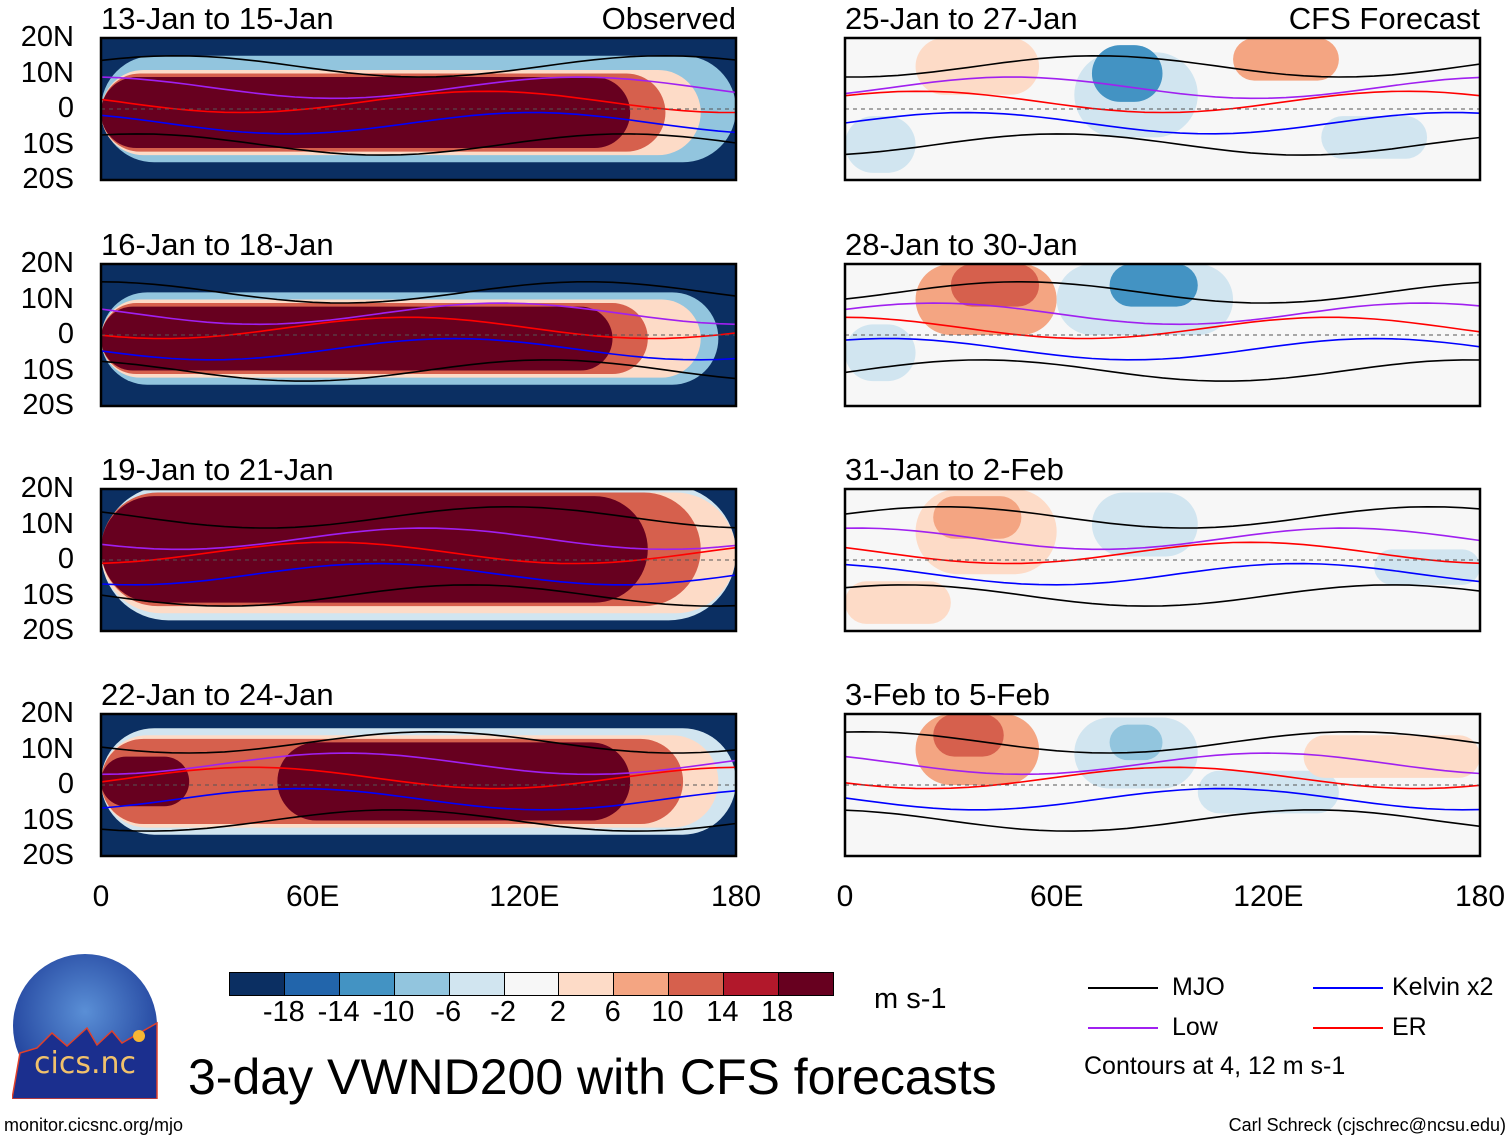 Image resolution: width=1510 pixels, height=1142 pixels. Describe the element at coordinates (961, 244) in the screenshot. I see `panel-title: 28-Jan to 30-Jan` at that location.